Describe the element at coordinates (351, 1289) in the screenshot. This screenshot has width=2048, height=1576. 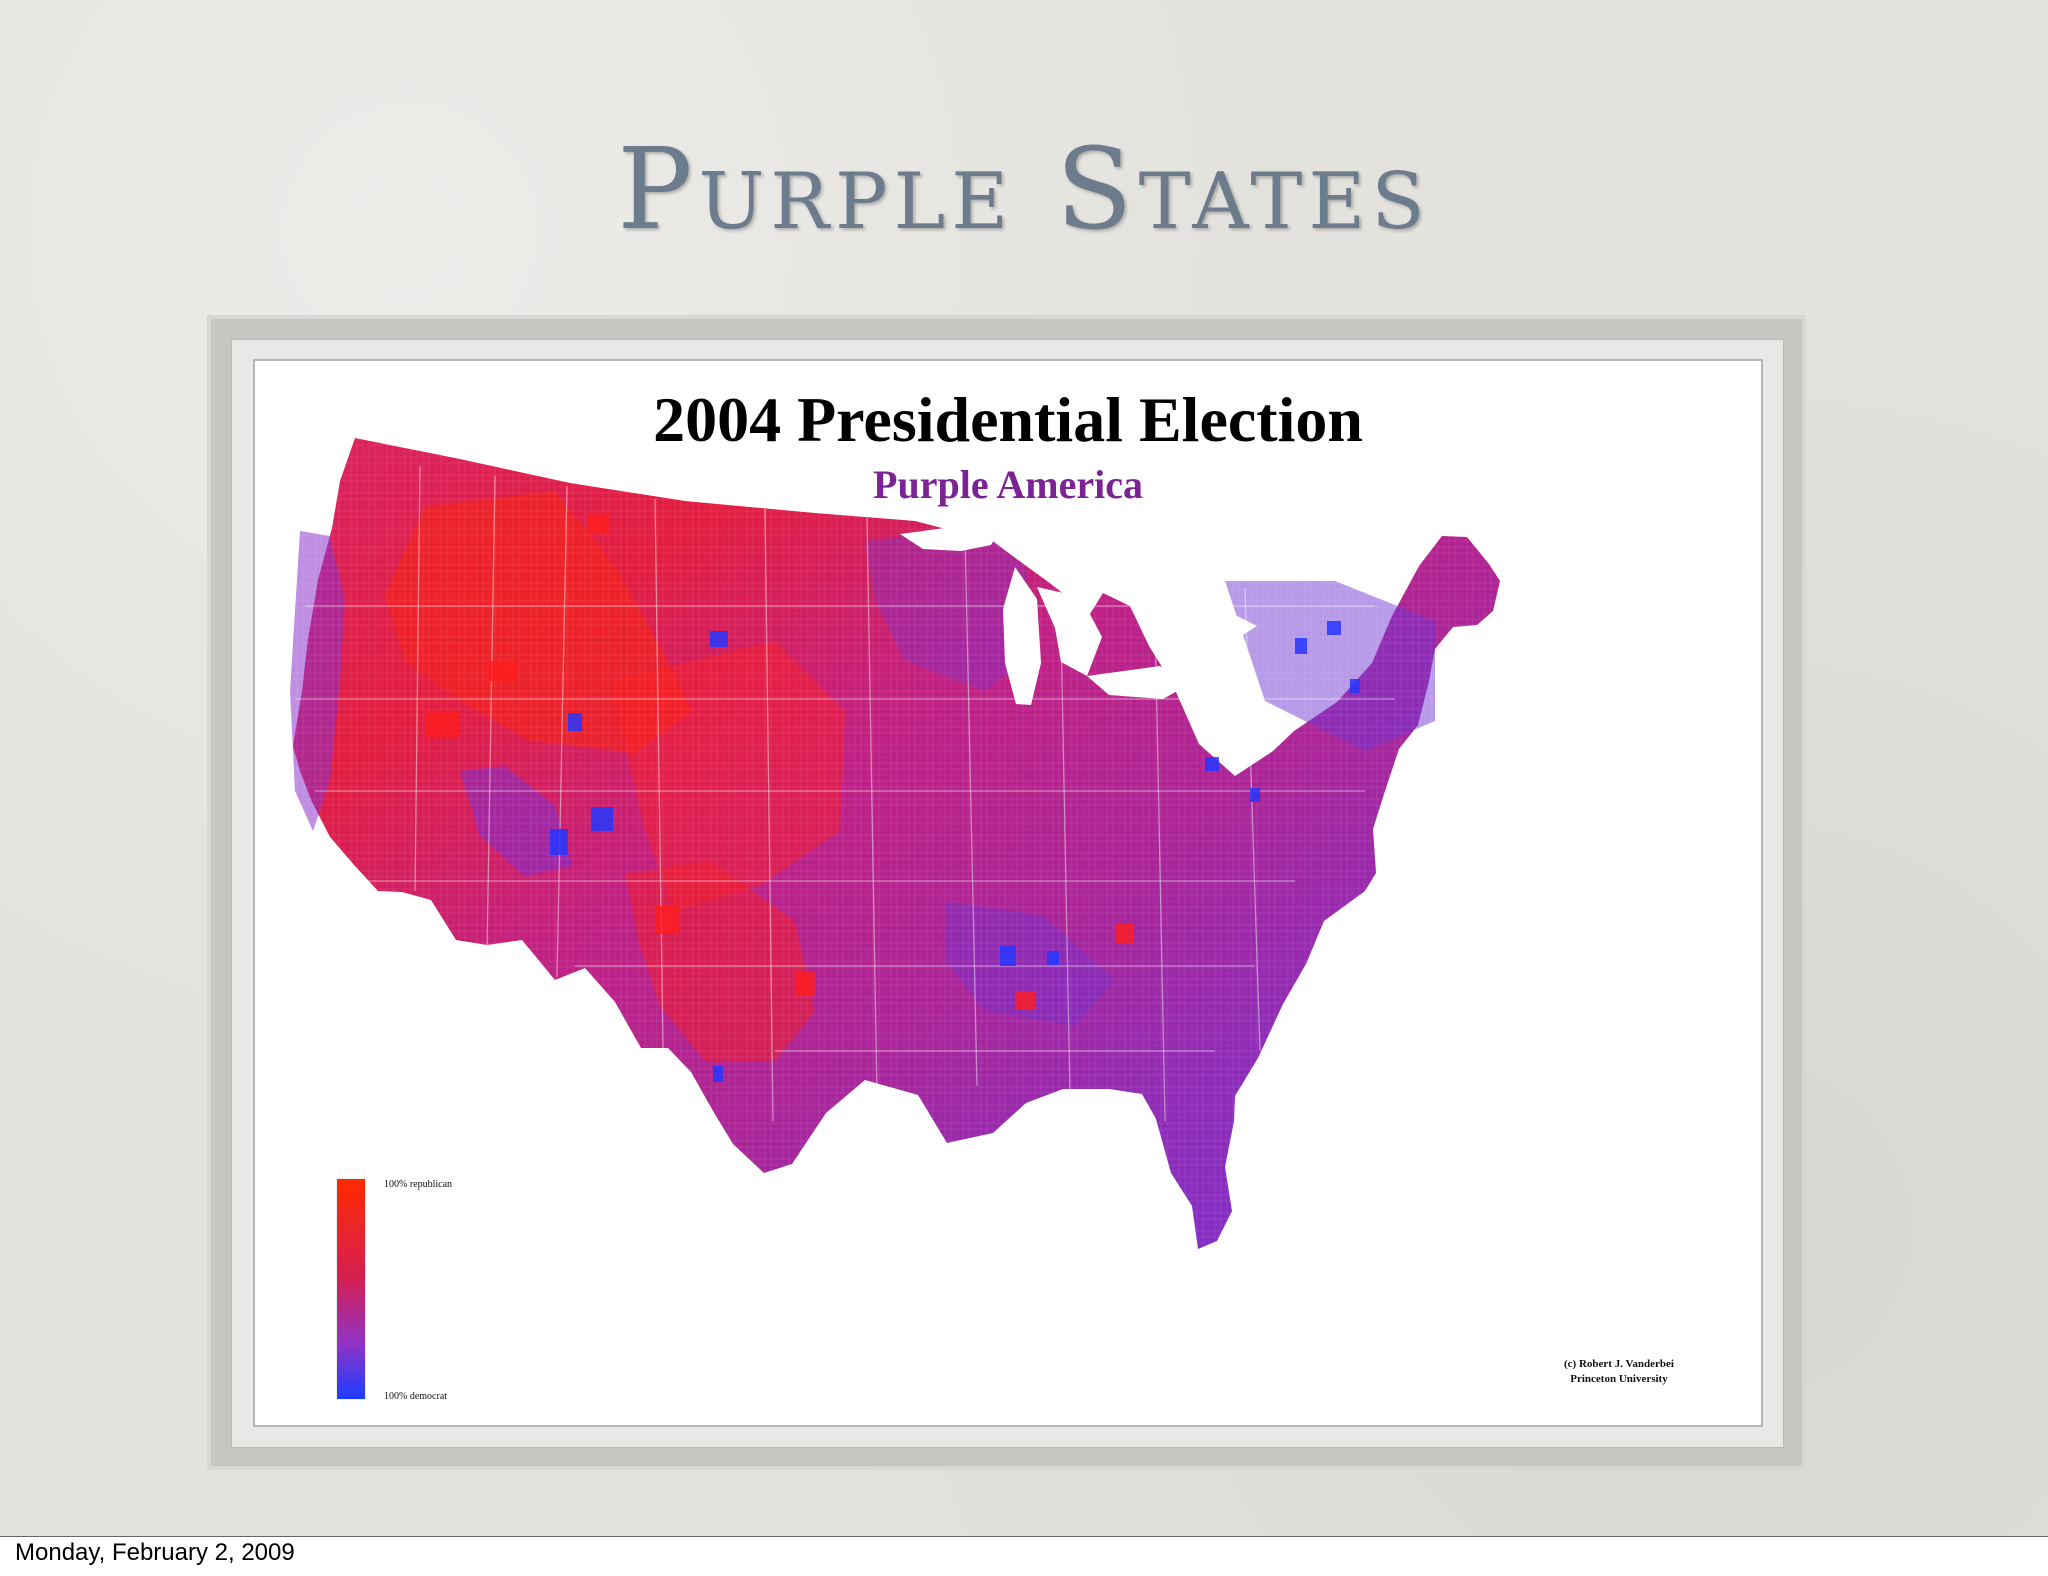
I see `vote-share-legend-bar` at that location.